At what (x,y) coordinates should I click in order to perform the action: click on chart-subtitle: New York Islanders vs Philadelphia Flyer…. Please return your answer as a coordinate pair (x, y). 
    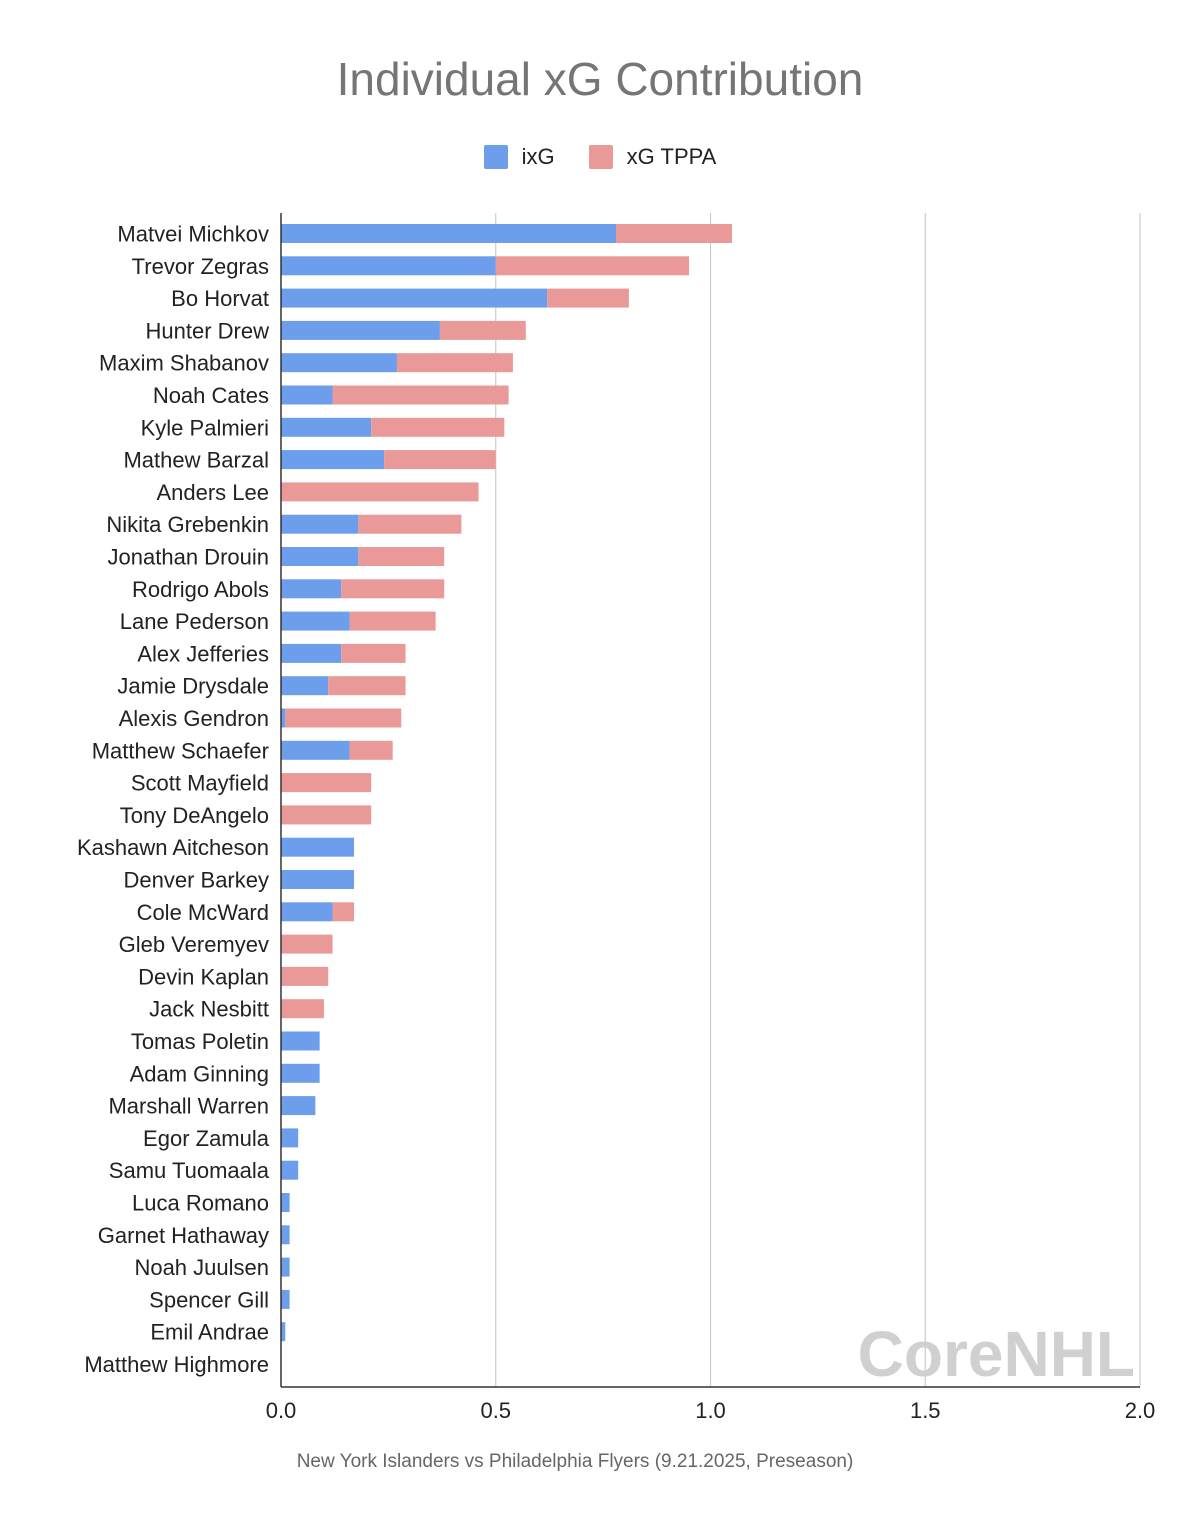
    Looking at the image, I should click on (575, 1461).